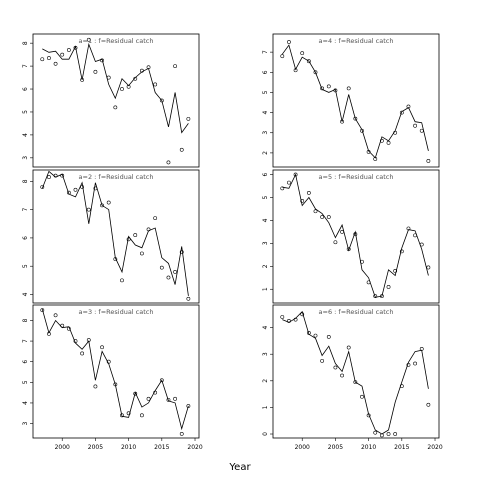  I want to click on panel-a-4: a=4 : f=Residual catch 2 3 4 5 6 7, so click(351, 100).